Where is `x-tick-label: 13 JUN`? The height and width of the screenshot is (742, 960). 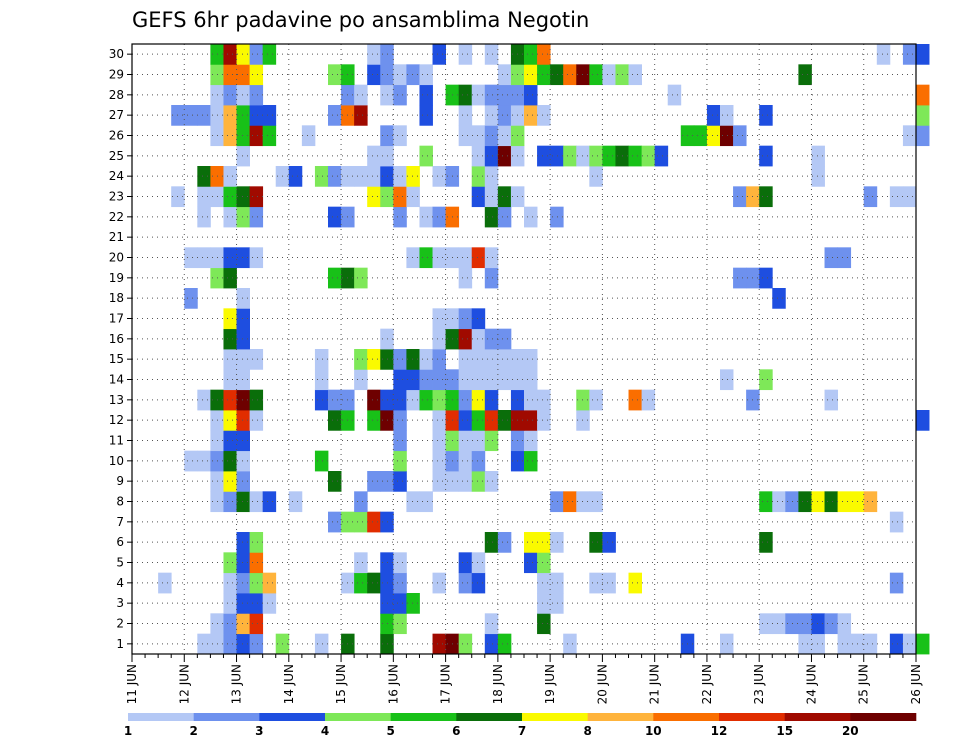 x-tick-label: 13 JUN is located at coordinates (237, 684).